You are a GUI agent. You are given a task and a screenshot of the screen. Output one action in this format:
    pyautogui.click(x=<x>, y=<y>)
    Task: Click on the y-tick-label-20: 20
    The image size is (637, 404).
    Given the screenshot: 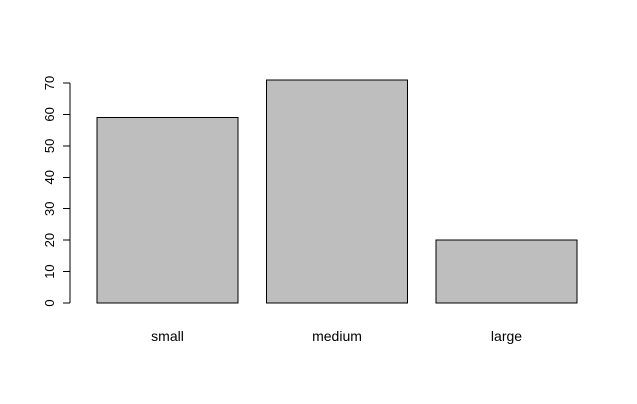 What is the action you would take?
    pyautogui.click(x=49, y=240)
    